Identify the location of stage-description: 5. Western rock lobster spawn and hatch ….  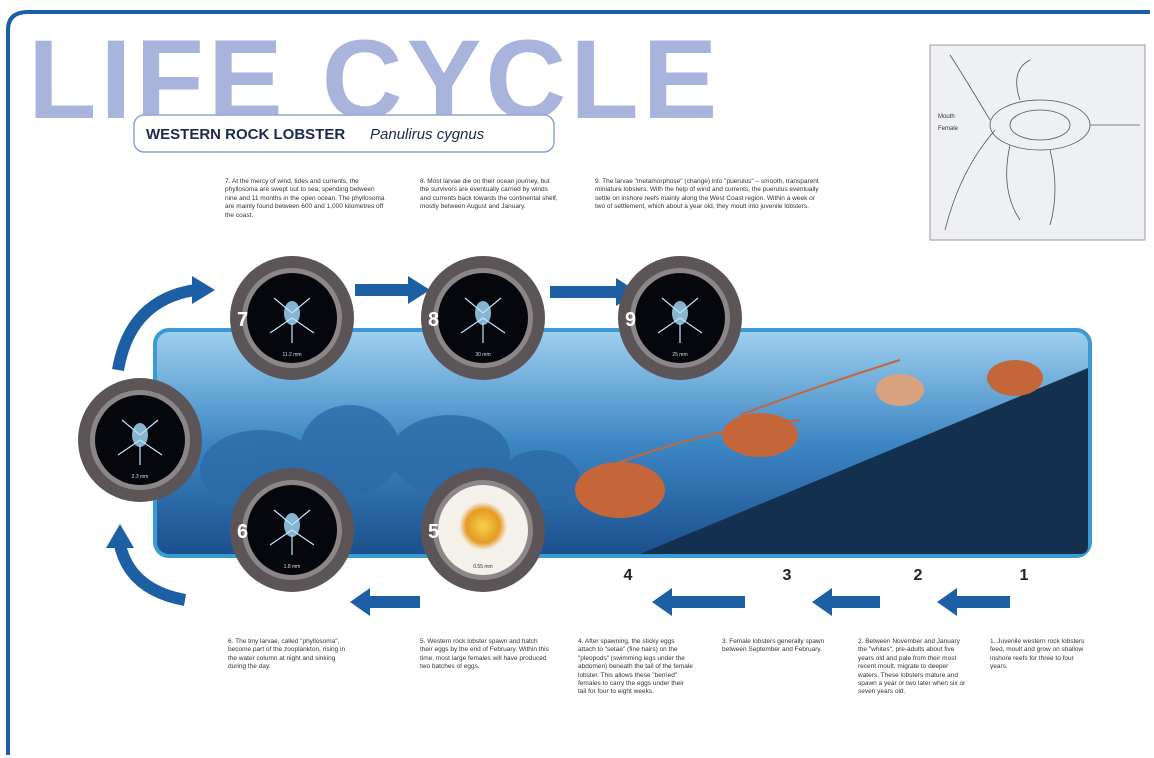
(484, 654).